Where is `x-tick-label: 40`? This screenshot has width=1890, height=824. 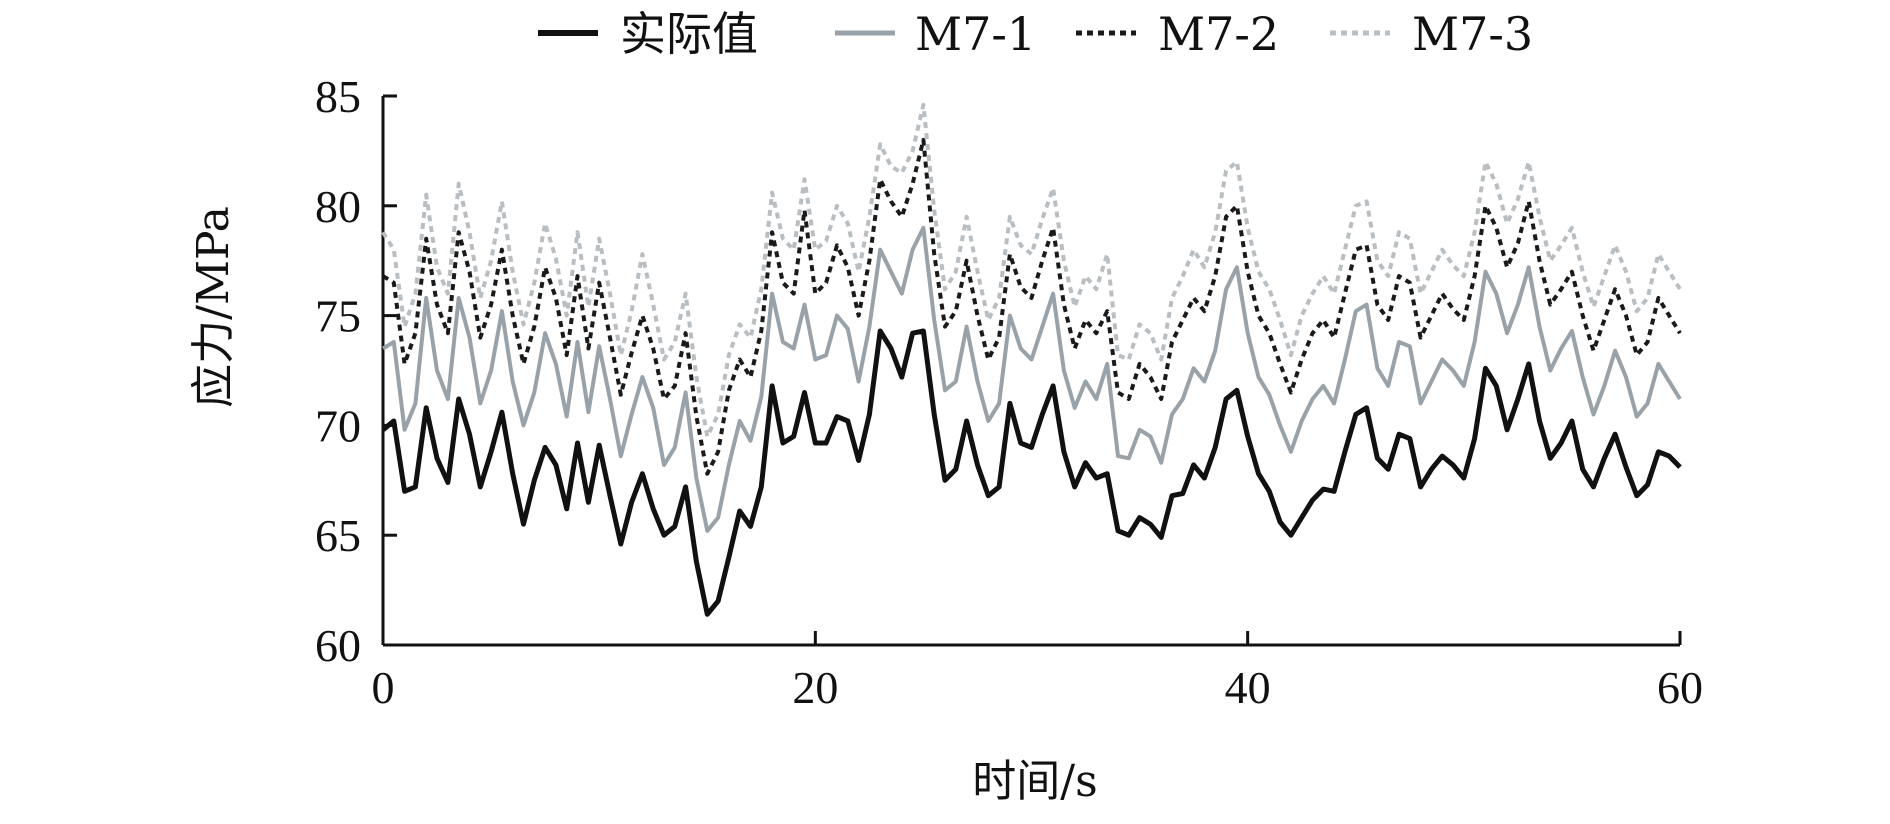
x-tick-label: 40 is located at coordinates (1248, 687).